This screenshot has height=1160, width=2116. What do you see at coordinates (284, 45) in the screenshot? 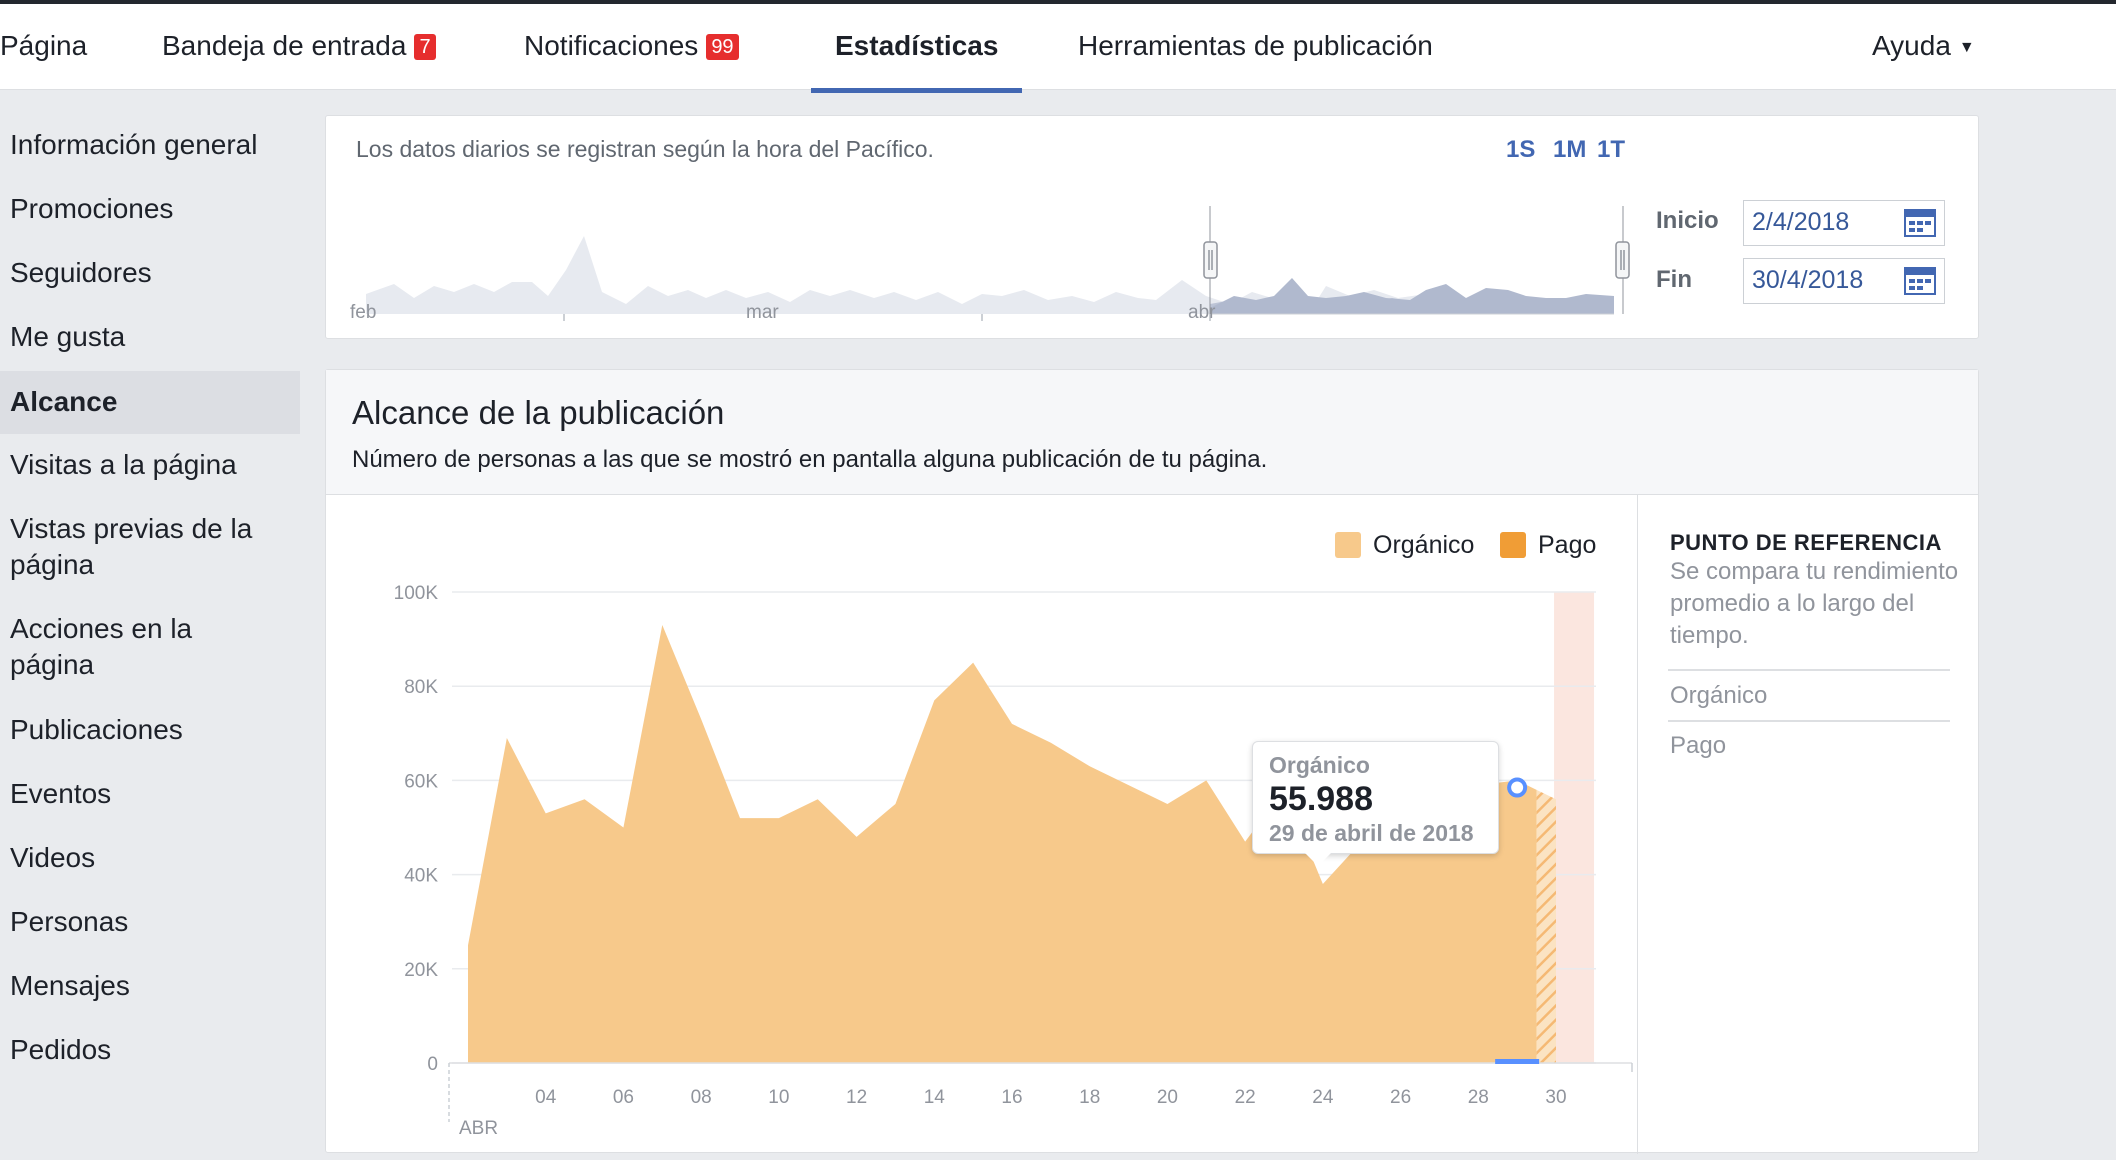
I see `tab-label: Bandeja de entrada` at bounding box center [284, 45].